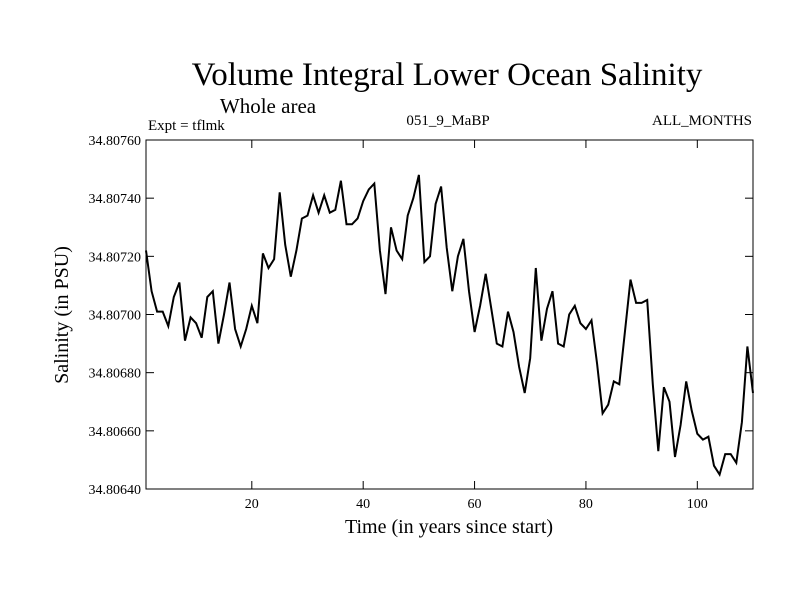 Image resolution: width=800 pixels, height=600 pixels. Describe the element at coordinates (62, 315) in the screenshot. I see `y-axis-label: Salinity (in PSU)` at that location.